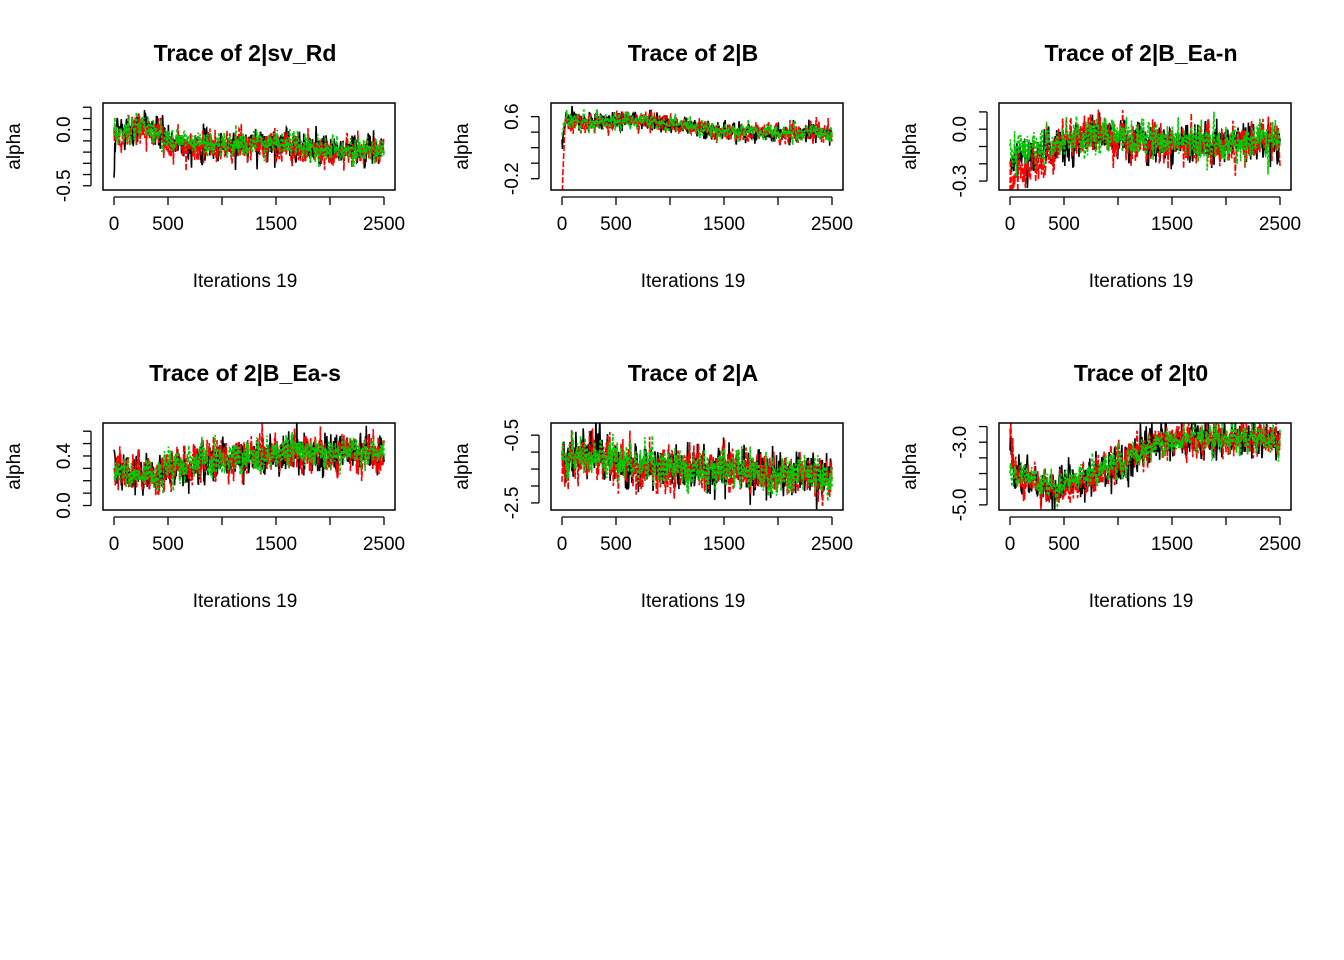 This screenshot has height=960, width=1344. I want to click on y-tick-label: -0.2, so click(512, 178).